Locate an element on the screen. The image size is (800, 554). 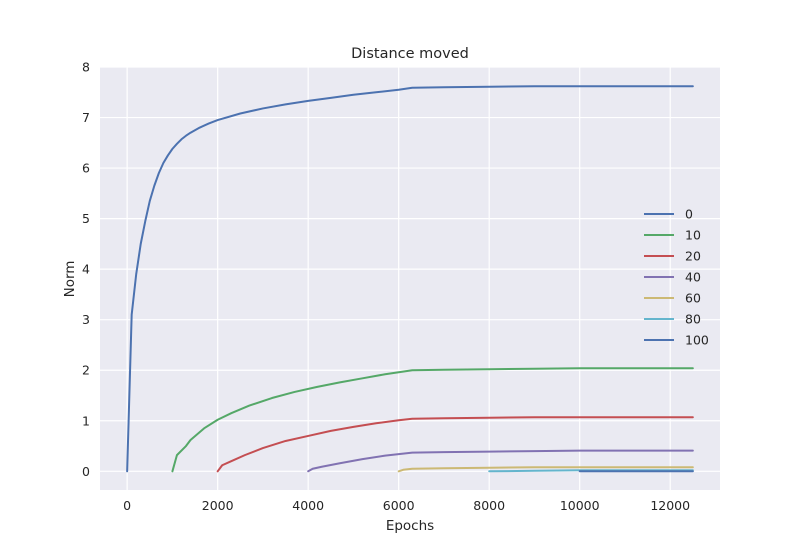
y-tick-label: 3 is located at coordinates (86, 319).